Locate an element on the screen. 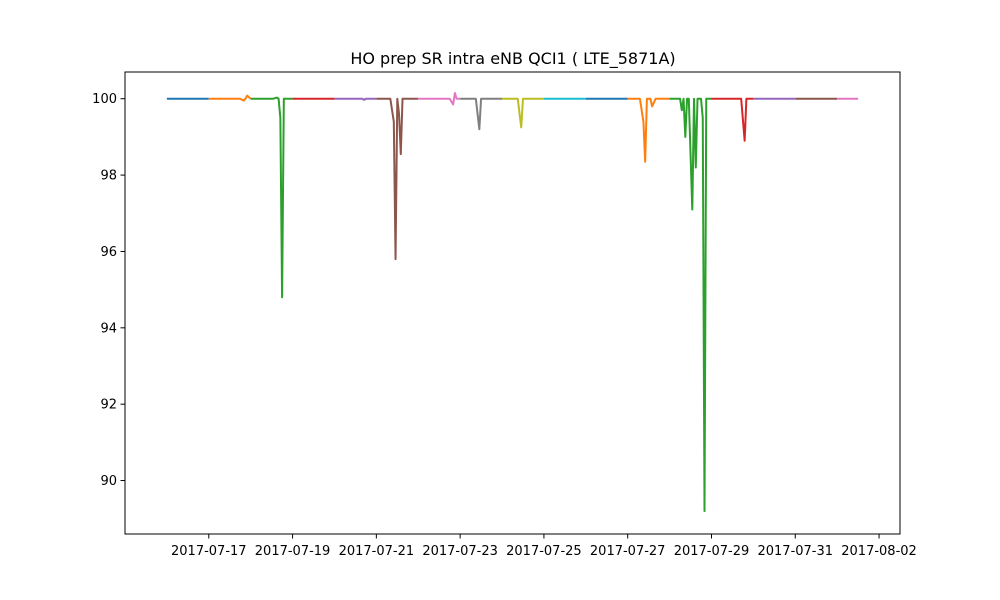  x-tick-label: 2017-07-29 is located at coordinates (712, 551).